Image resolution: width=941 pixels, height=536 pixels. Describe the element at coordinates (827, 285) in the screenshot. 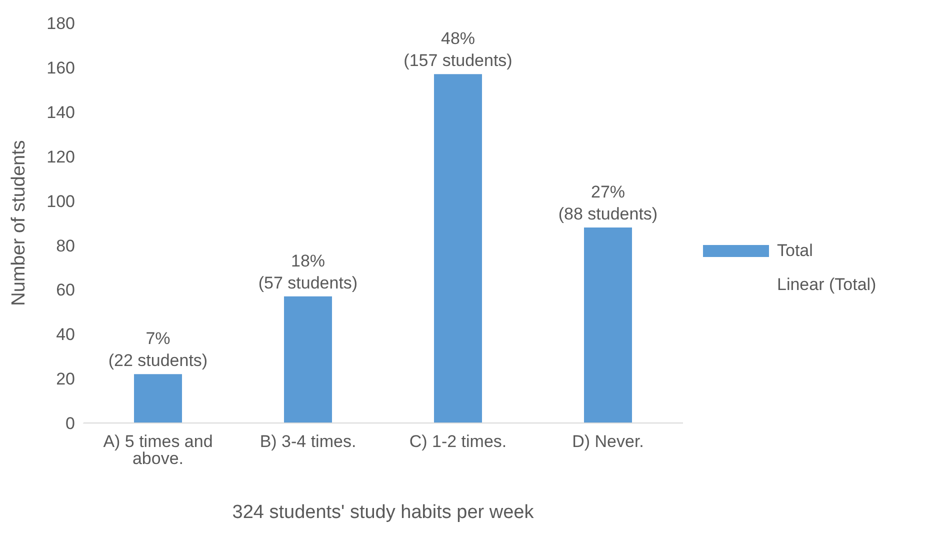

I see `text: Linear (Total)` at that location.